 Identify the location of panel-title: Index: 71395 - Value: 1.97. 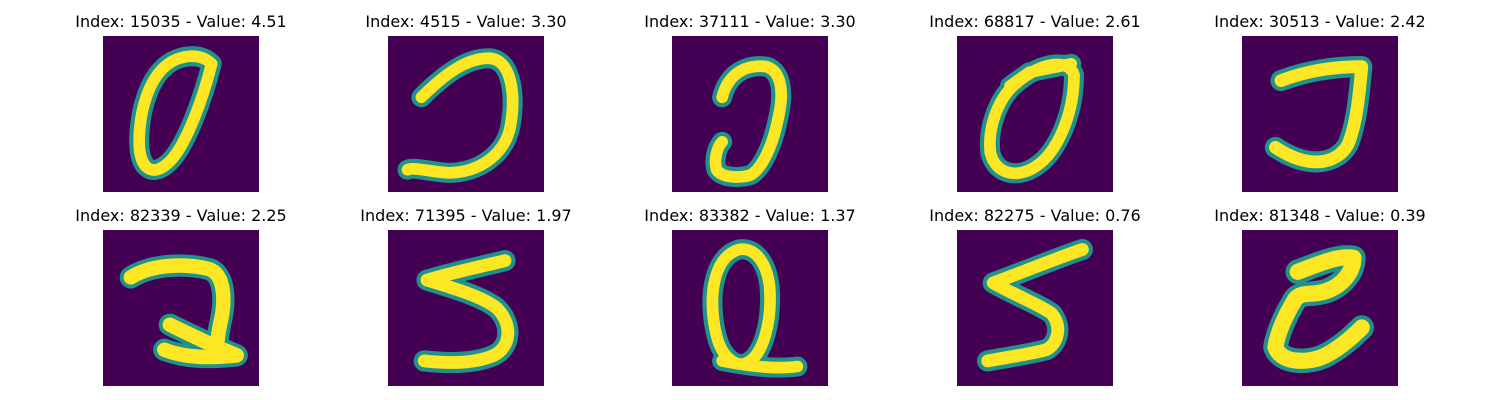
(466, 215).